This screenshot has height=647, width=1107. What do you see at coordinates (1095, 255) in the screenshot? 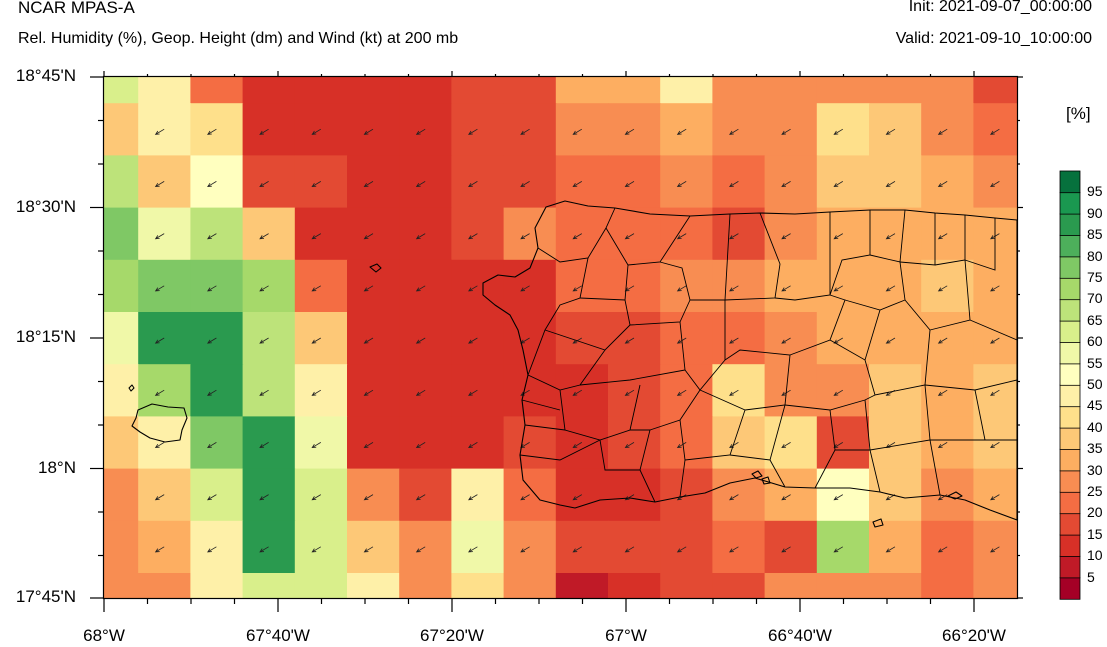
I see `colorbar-label: 80` at bounding box center [1095, 255].